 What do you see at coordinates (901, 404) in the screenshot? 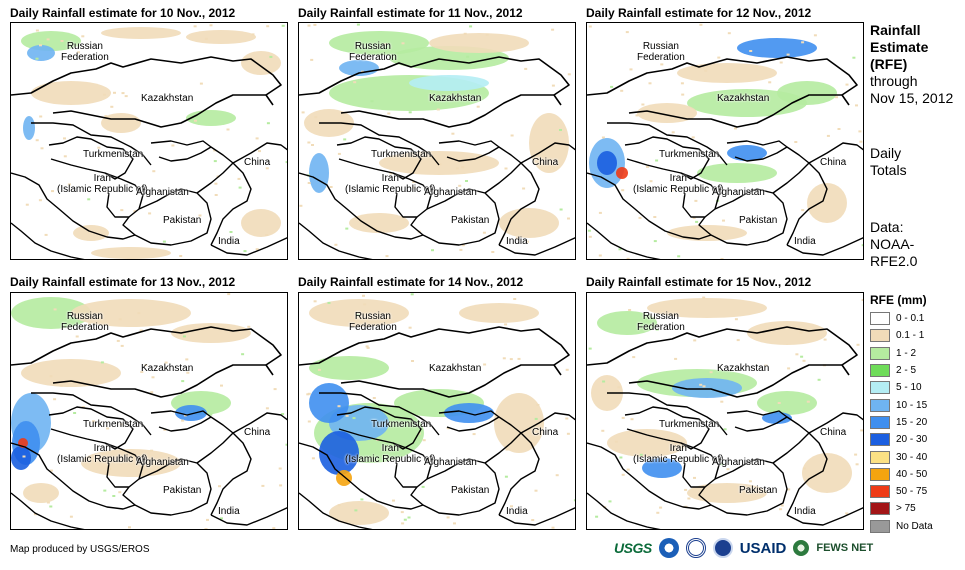
I see `legend-item: 10 - 15` at bounding box center [901, 404].